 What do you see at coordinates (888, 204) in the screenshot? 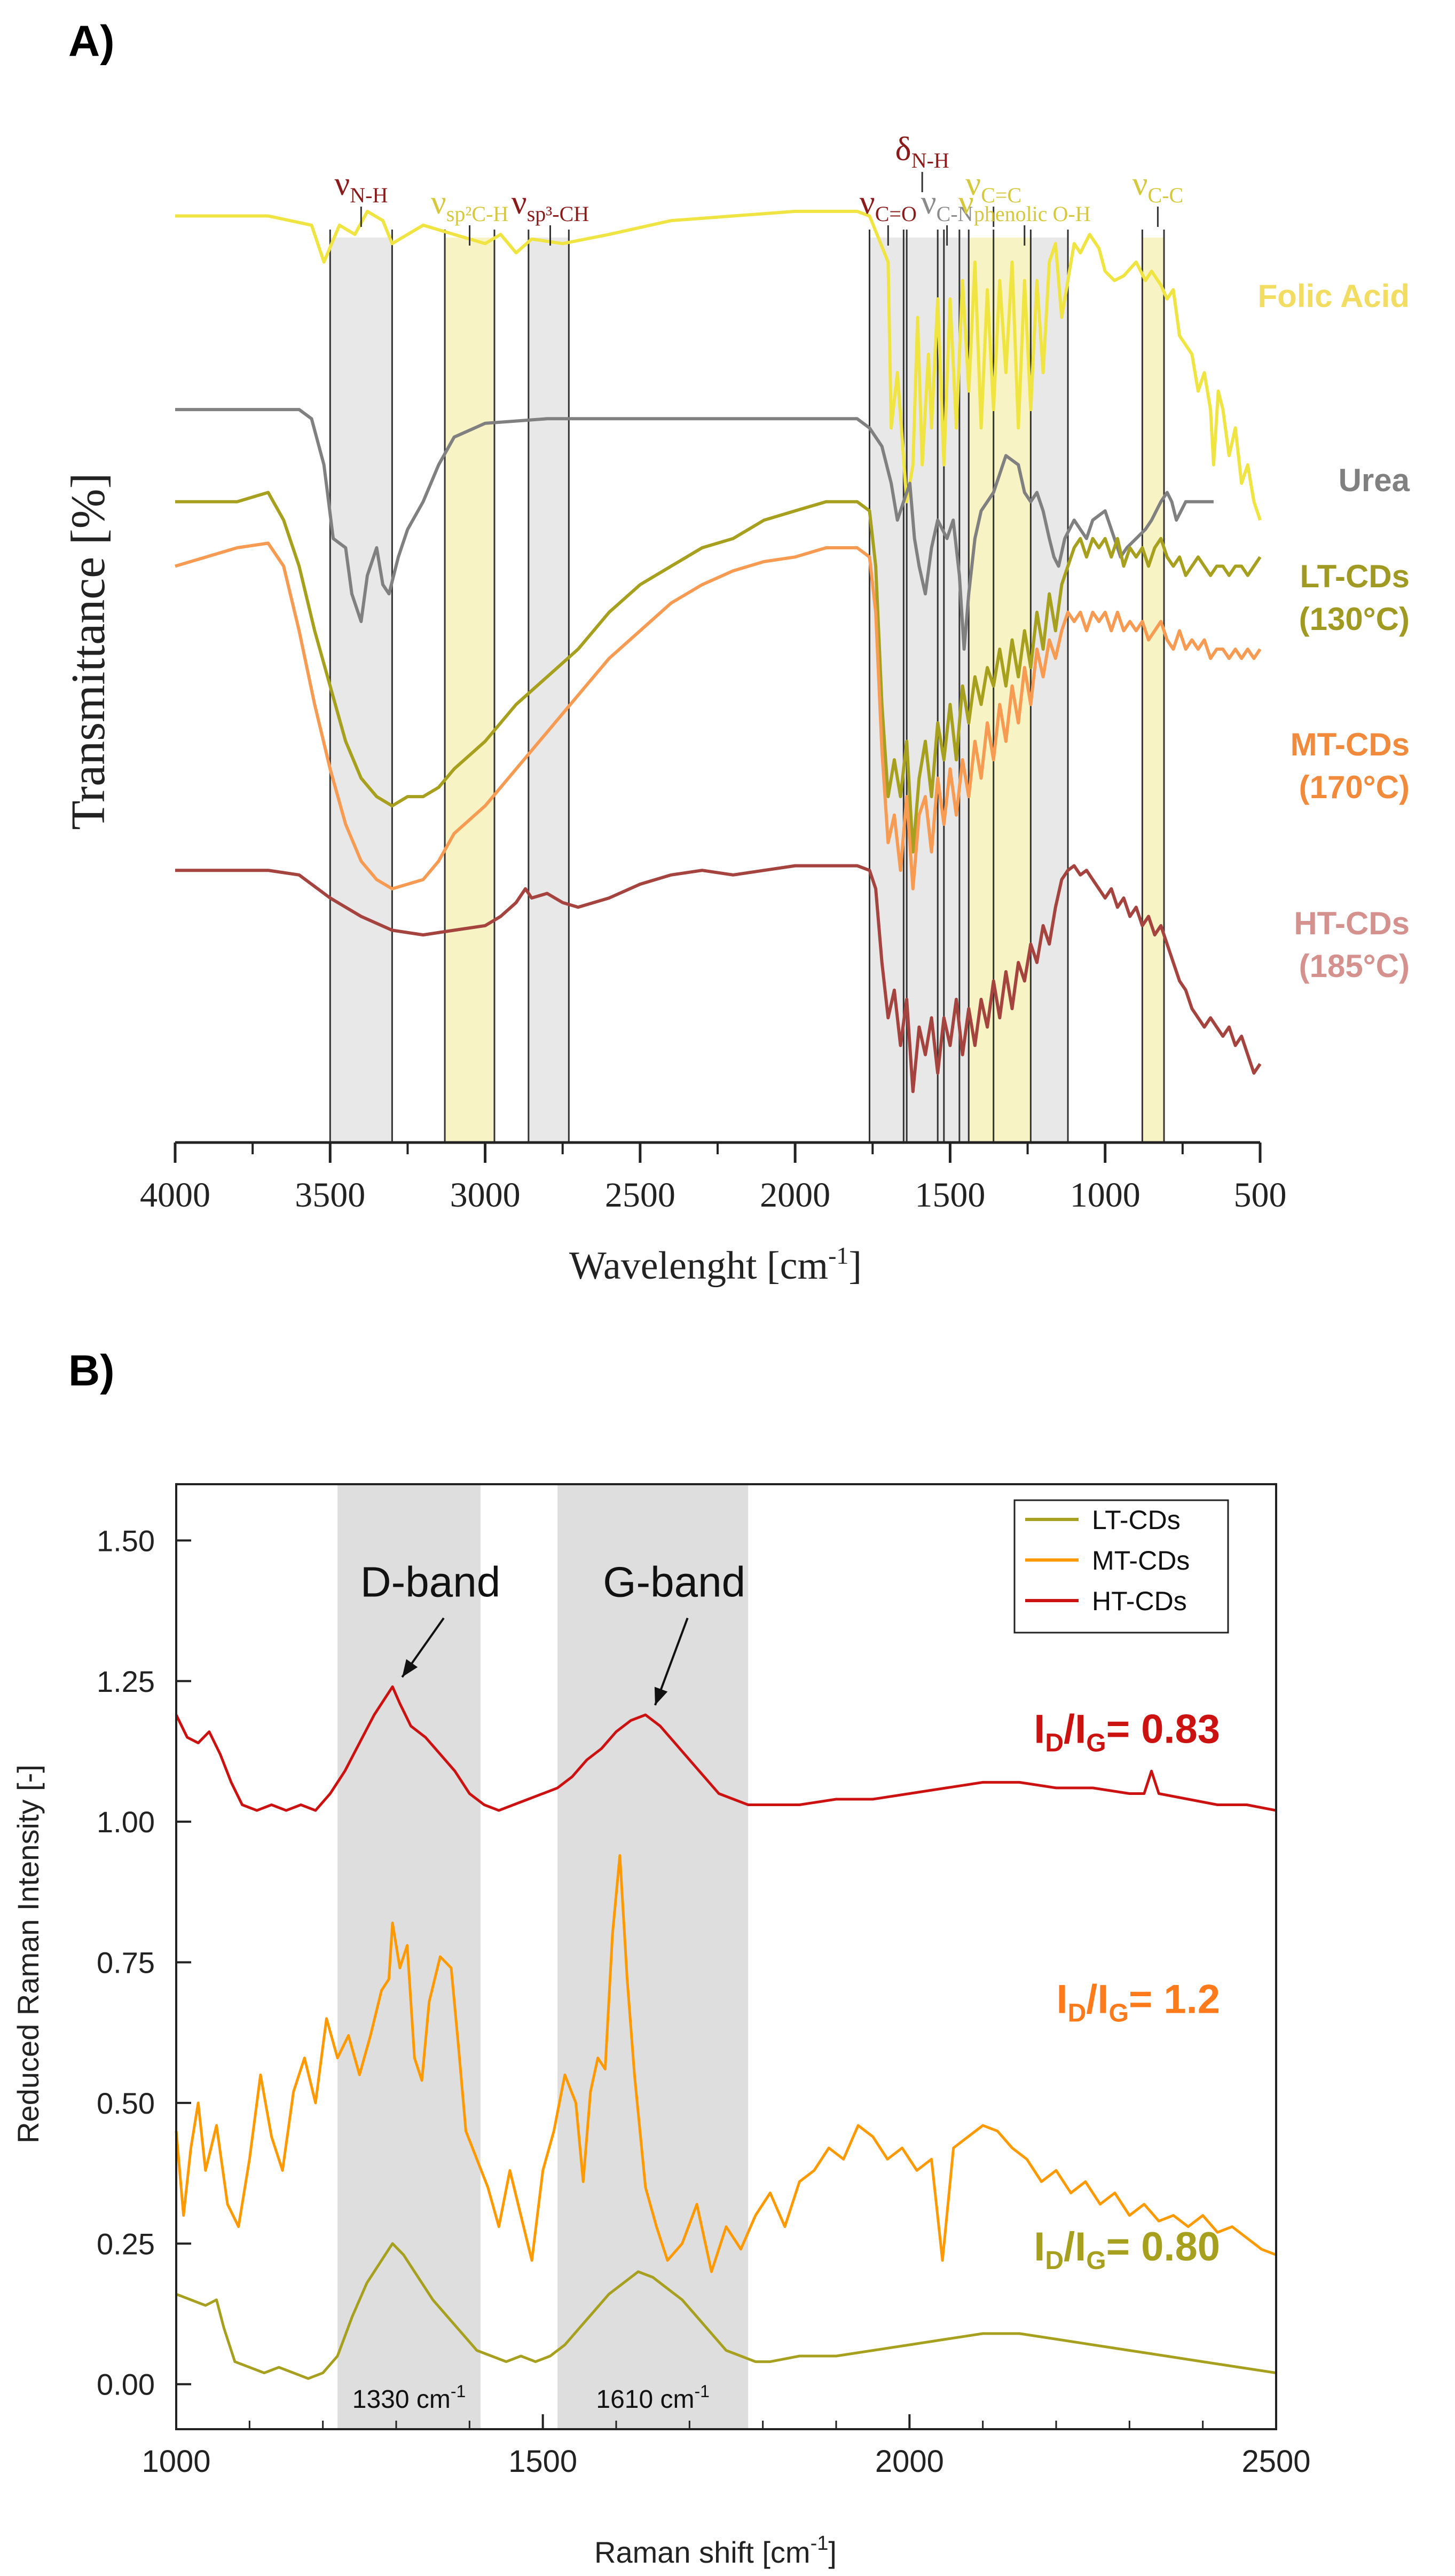
I see `ftir-annotation-3: νC=O` at bounding box center [888, 204].